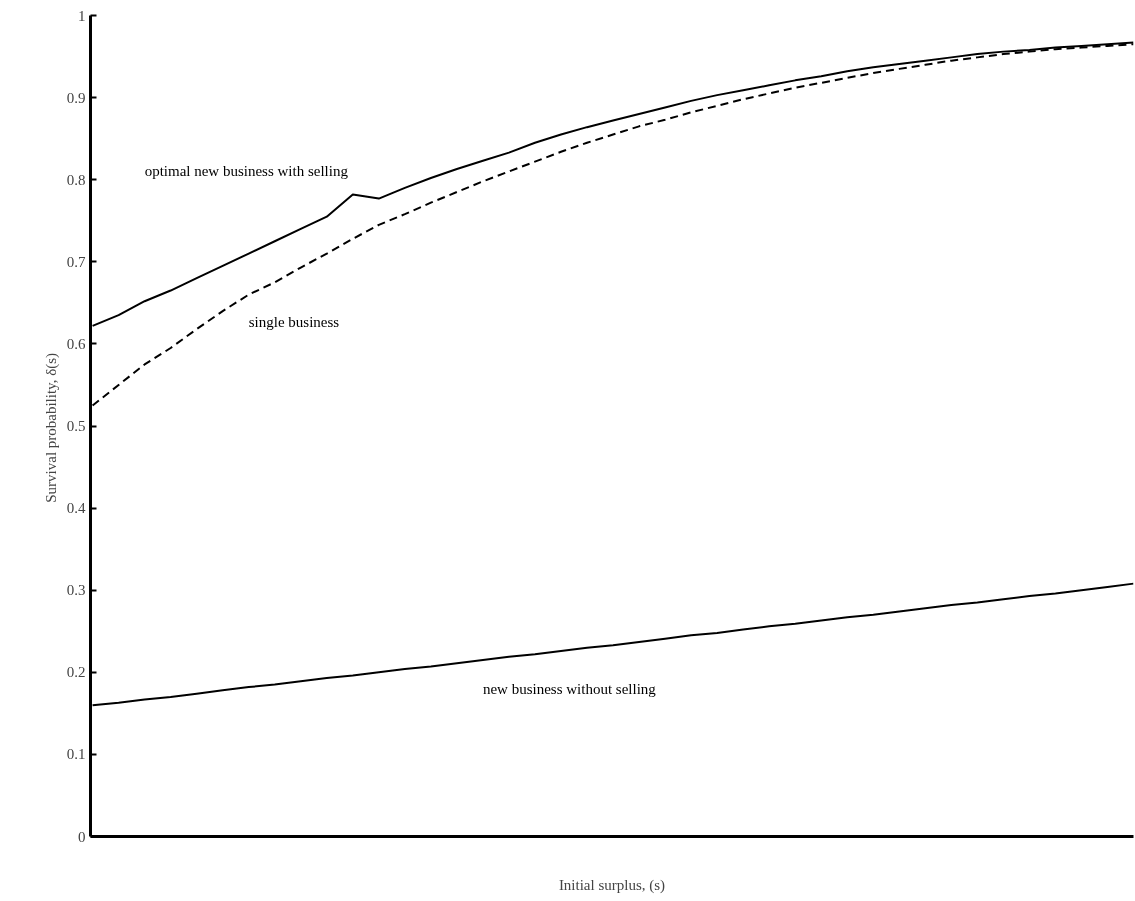  What do you see at coordinates (76, 97) in the screenshot?
I see `y-tick-label: 0.9` at bounding box center [76, 97].